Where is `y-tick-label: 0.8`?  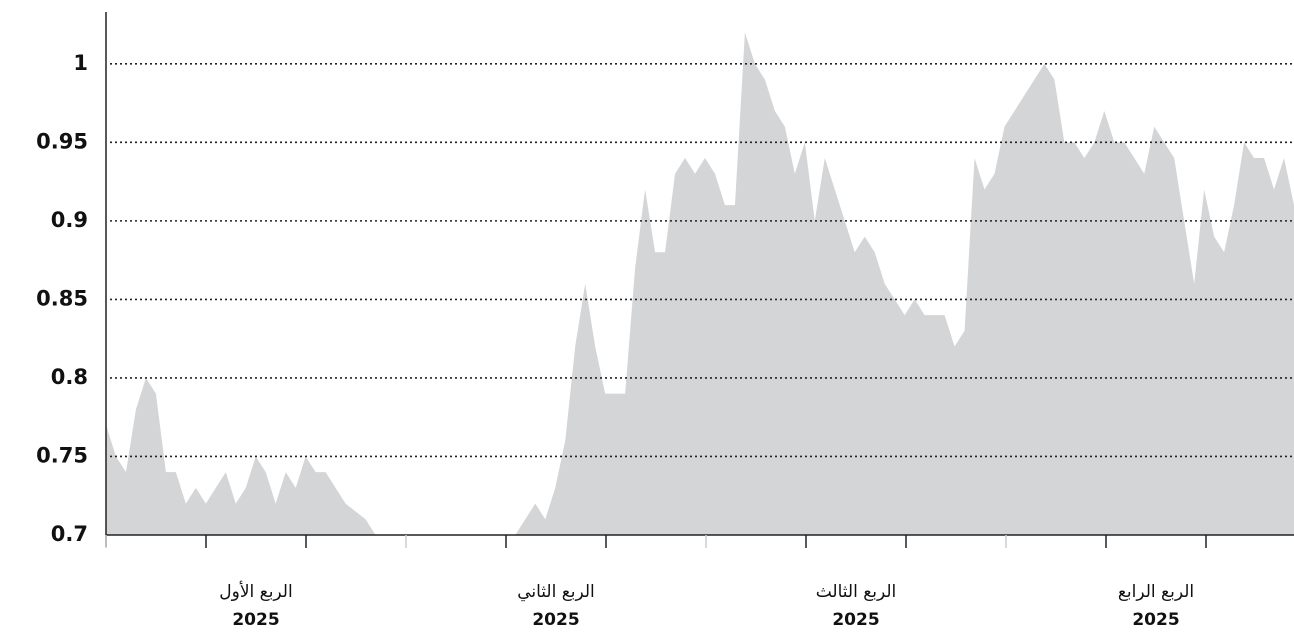
y-tick-label: 0.8 is located at coordinates (69, 377).